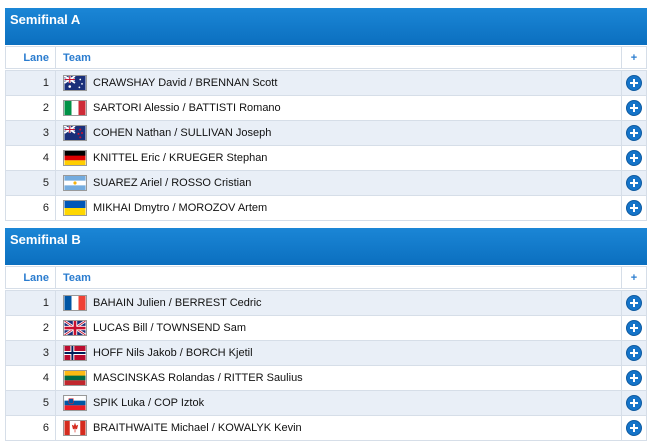 The height and width of the screenshot is (444, 653). What do you see at coordinates (197, 428) in the screenshot?
I see `team-name: BRAITHWAITE Michael / KOWALYK Kevin` at bounding box center [197, 428].